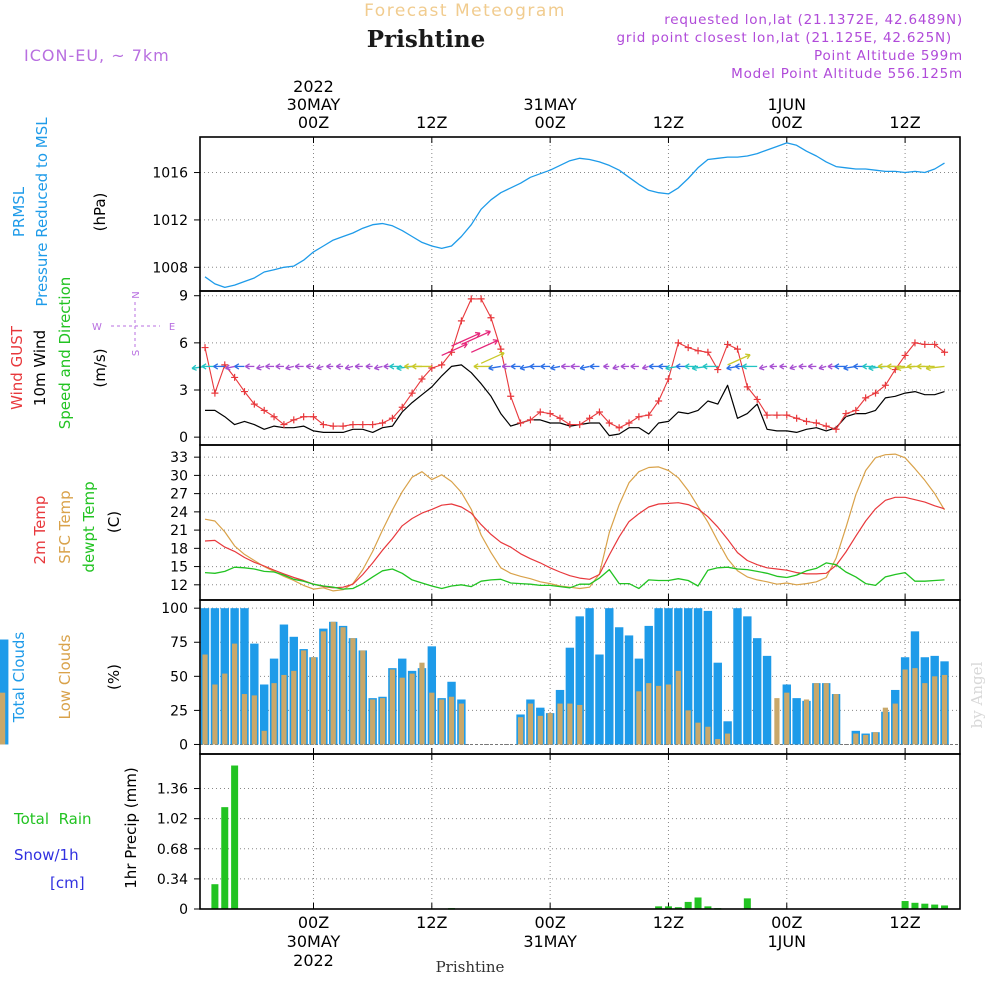 This screenshot has height=1000, width=1000. What do you see at coordinates (179, 476) in the screenshot?
I see `ytick-label: 30` at bounding box center [179, 476].